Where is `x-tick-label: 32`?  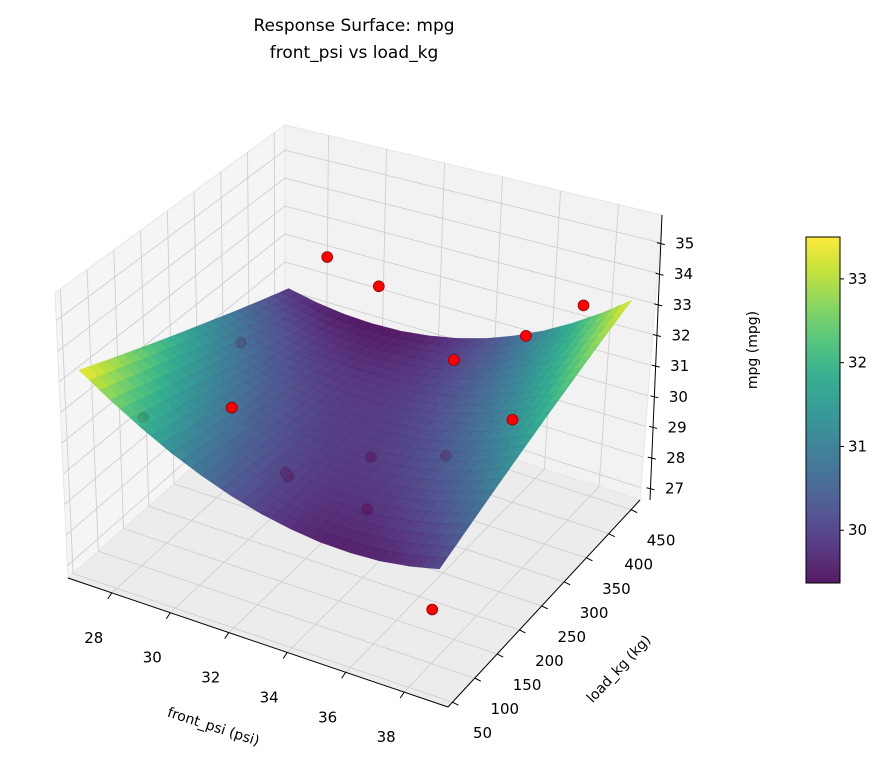 x-tick-label: 32 is located at coordinates (210, 678).